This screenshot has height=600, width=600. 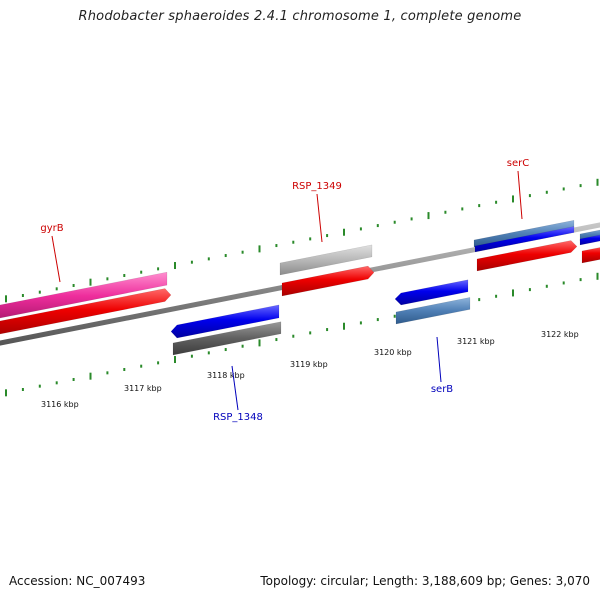 I want to click on cds-gyrB, so click(x=86, y=312).